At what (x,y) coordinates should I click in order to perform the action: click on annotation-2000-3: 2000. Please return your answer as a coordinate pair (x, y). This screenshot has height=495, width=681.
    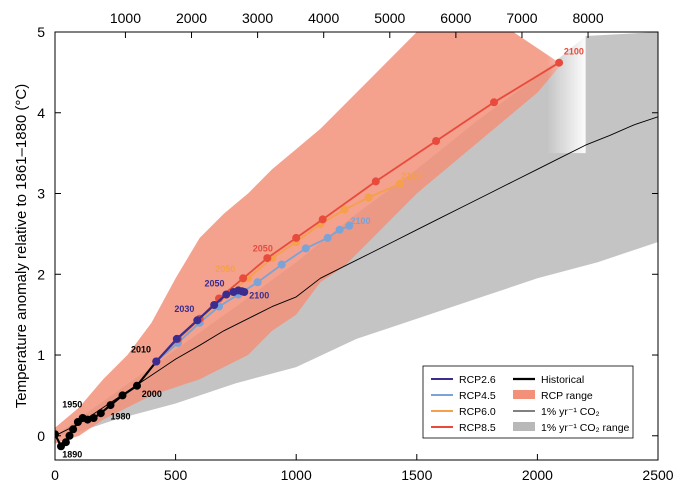
    Looking at the image, I should click on (152, 394).